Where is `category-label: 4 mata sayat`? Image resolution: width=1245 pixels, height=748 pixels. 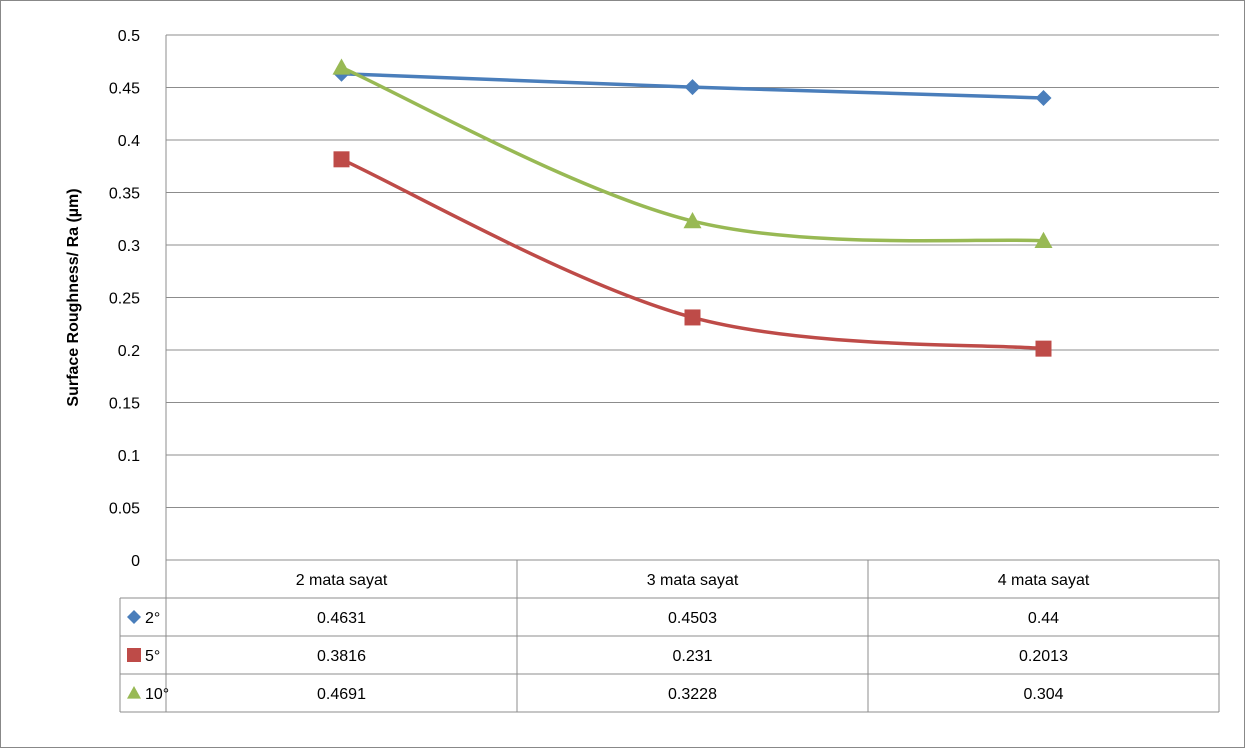
category-label: 4 mata sayat is located at coordinates (1044, 580).